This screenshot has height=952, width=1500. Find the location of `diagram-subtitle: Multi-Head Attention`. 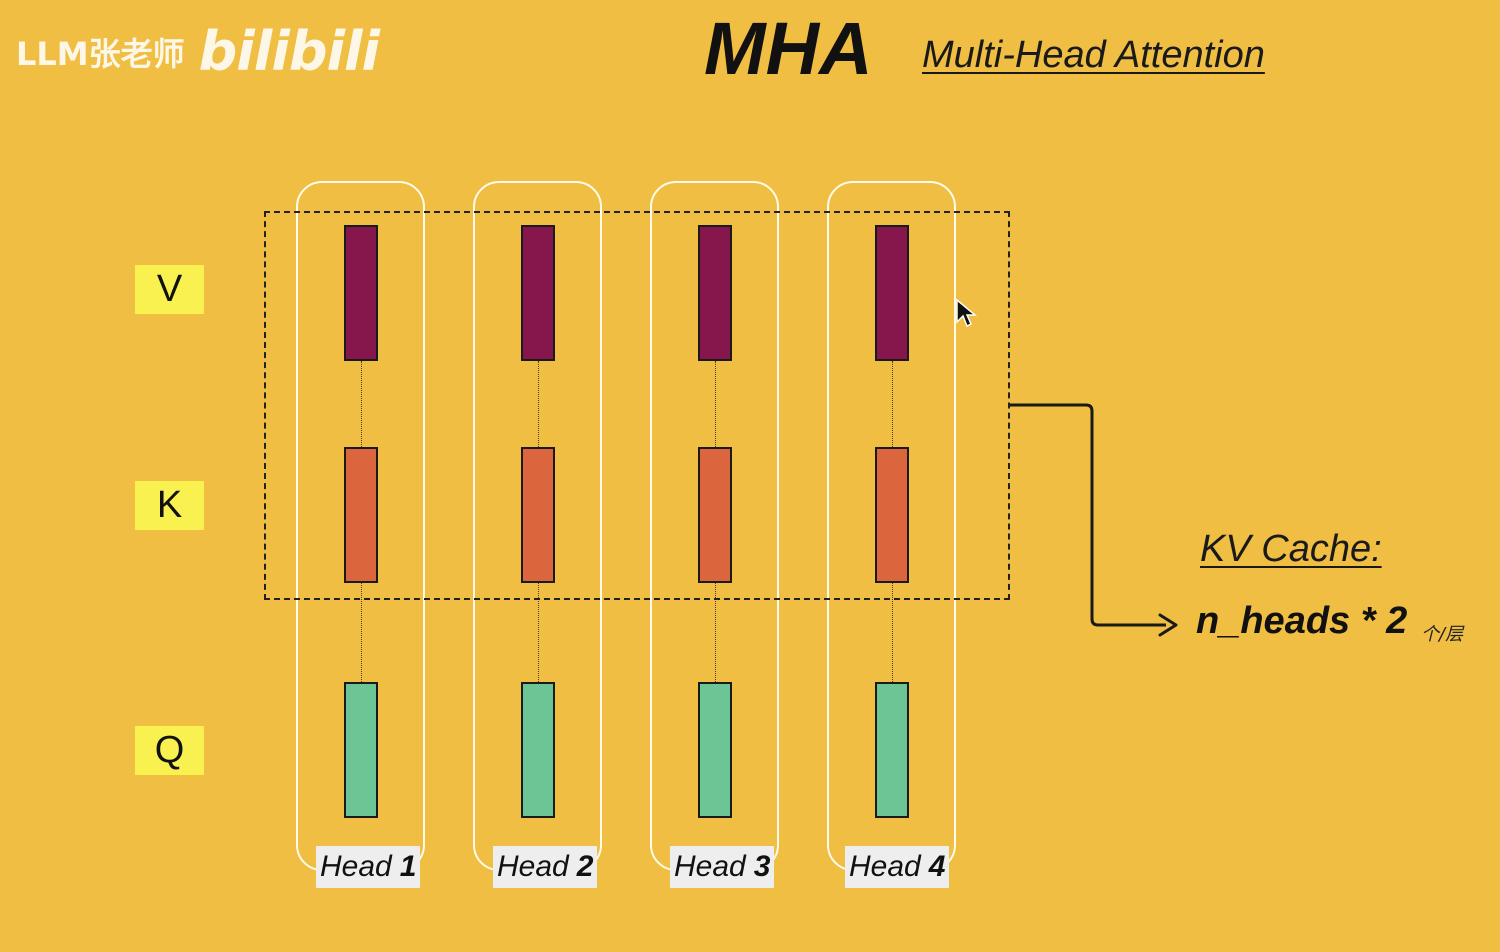

diagram-subtitle: Multi-Head Attention is located at coordinates (1093, 55).